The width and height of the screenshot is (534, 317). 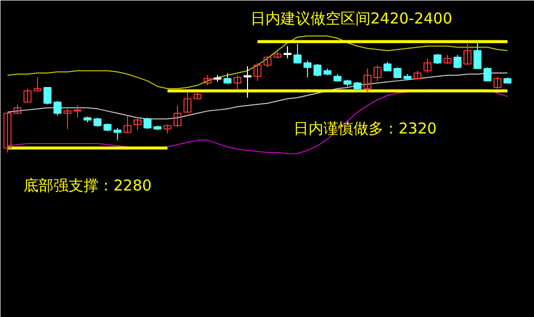 What do you see at coordinates (88, 185) in the screenshot?
I see `text: 底部强支撑：2280` at bounding box center [88, 185].